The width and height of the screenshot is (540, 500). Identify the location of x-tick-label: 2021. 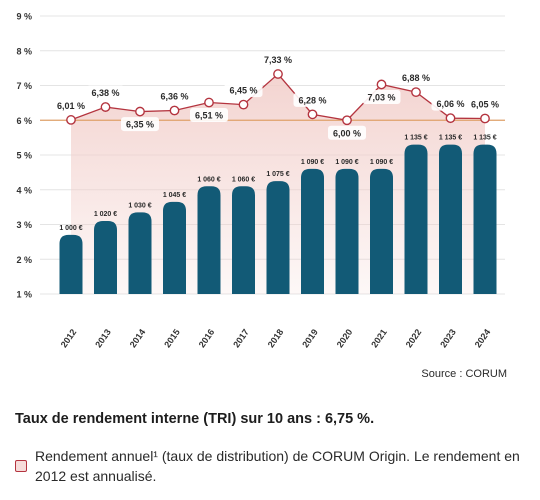
(379, 338).